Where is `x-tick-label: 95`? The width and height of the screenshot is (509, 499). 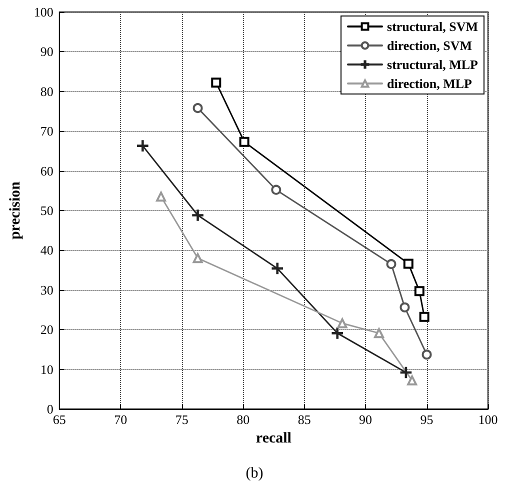 x-tick-label: 95 is located at coordinates (427, 419).